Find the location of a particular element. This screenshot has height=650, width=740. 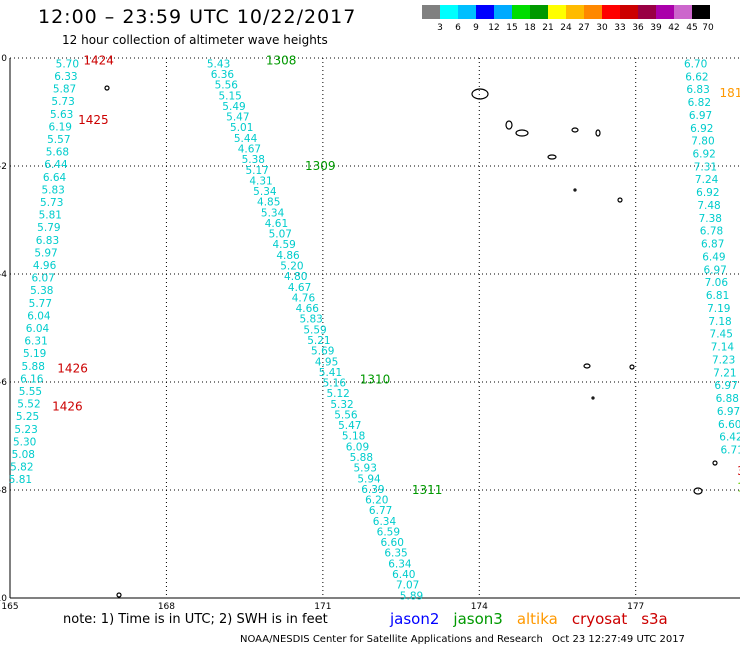

swh-value: 7.80 is located at coordinates (702, 142).